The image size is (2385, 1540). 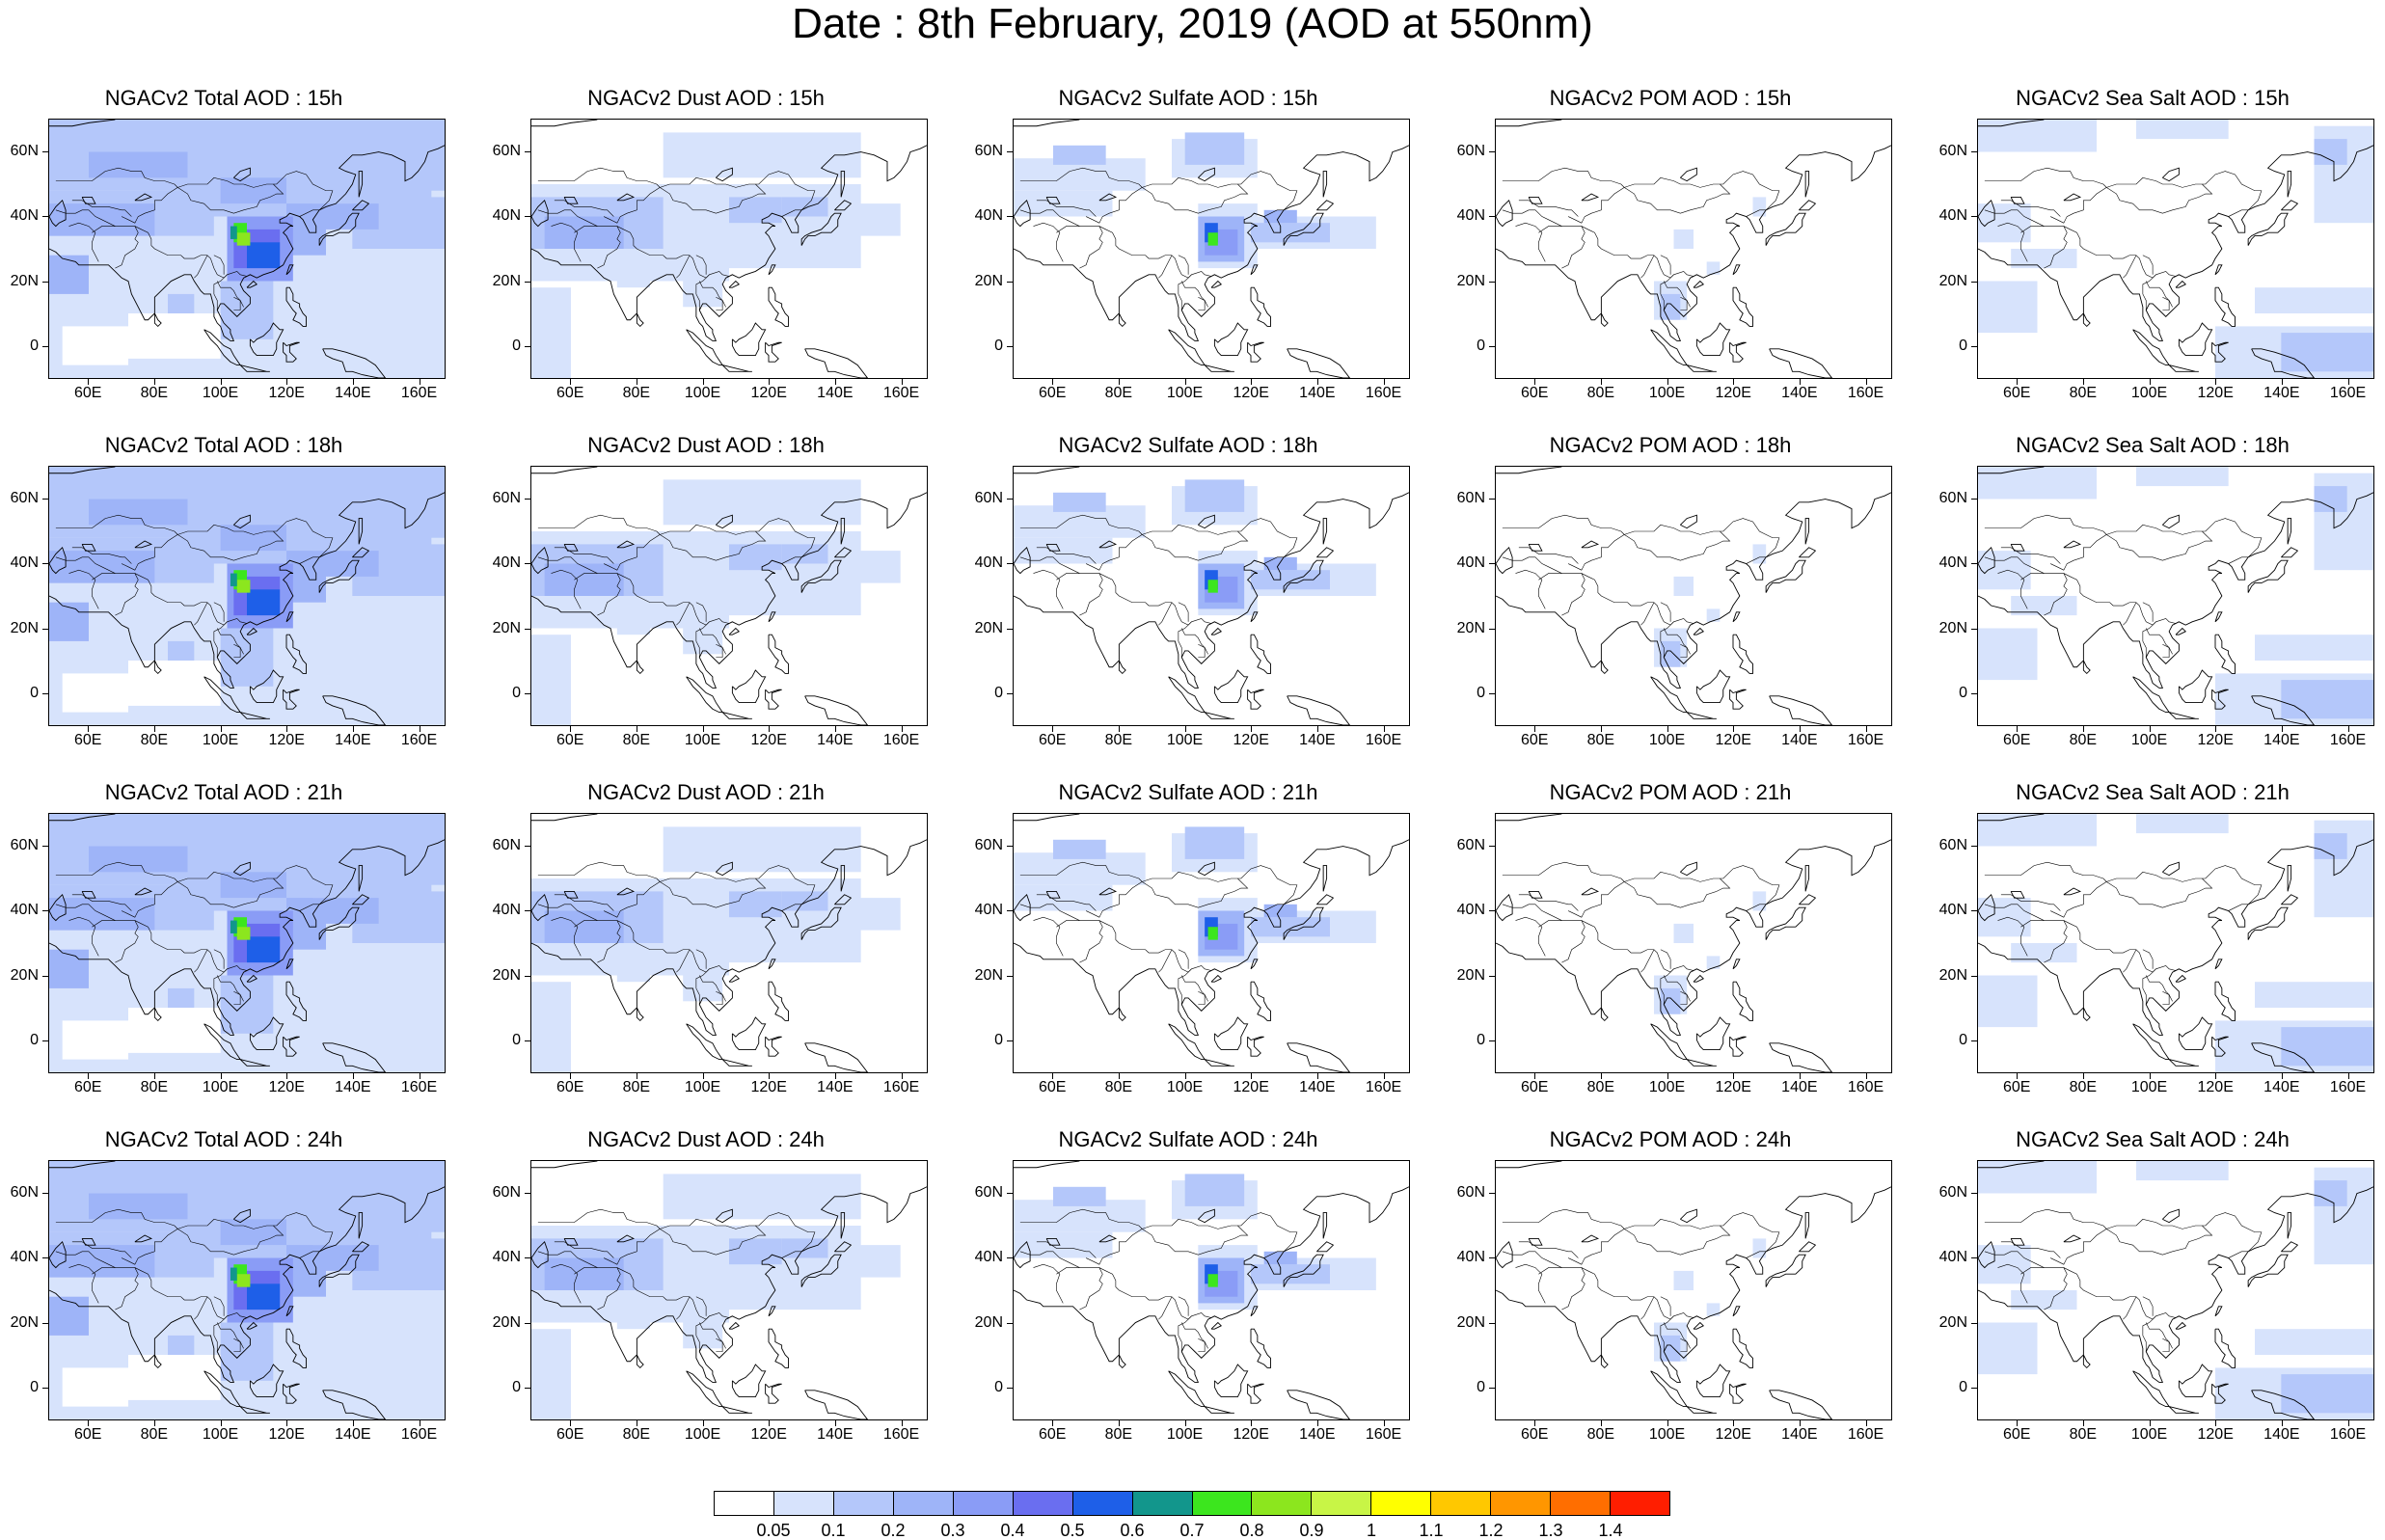 What do you see at coordinates (988, 150) in the screenshot?
I see `lat-tick-label: 60N` at bounding box center [988, 150].